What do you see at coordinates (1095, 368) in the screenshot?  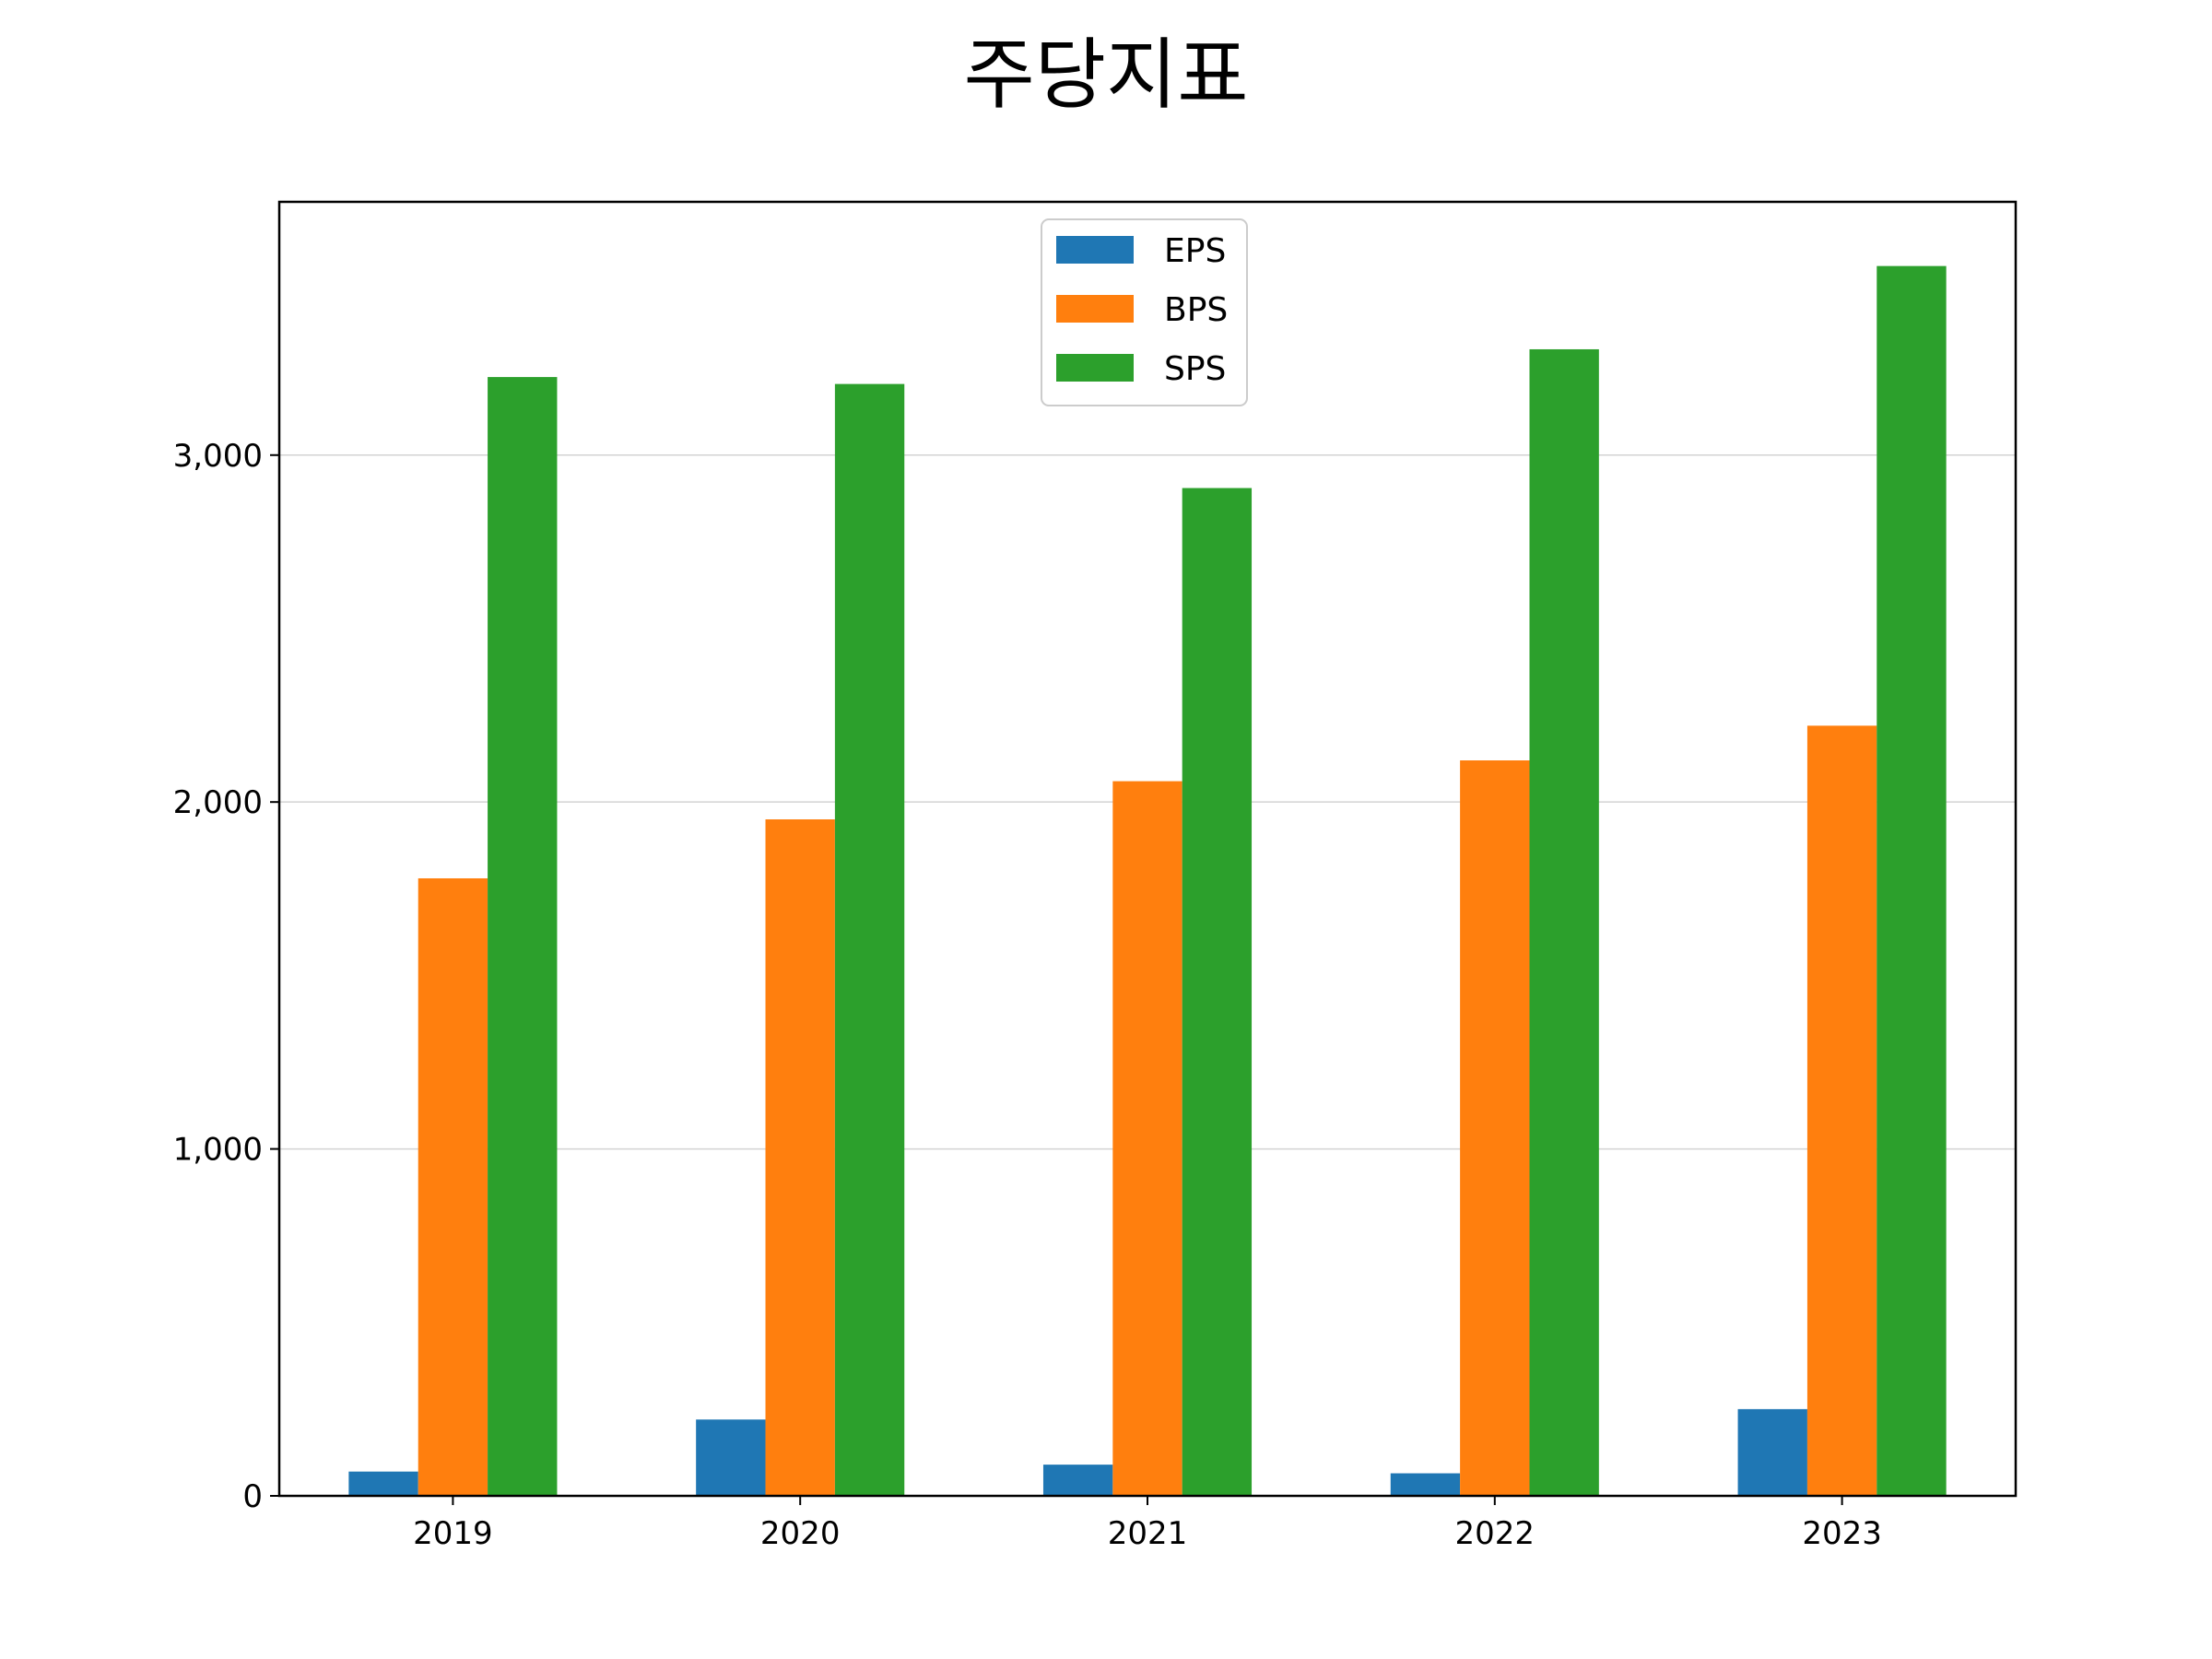 I see `legend-swatch-sps` at bounding box center [1095, 368].